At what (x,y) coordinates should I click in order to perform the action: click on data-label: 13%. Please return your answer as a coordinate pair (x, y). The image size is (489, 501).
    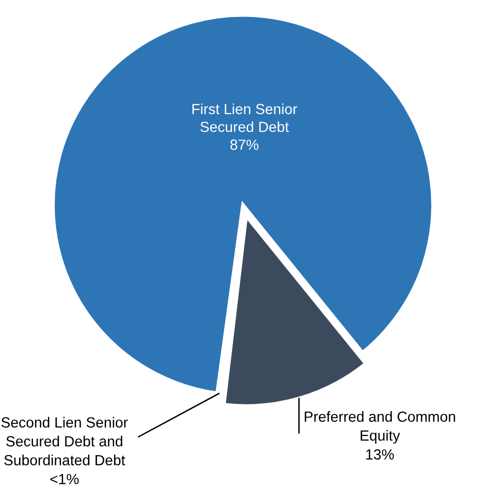
    Looking at the image, I should click on (380, 454).